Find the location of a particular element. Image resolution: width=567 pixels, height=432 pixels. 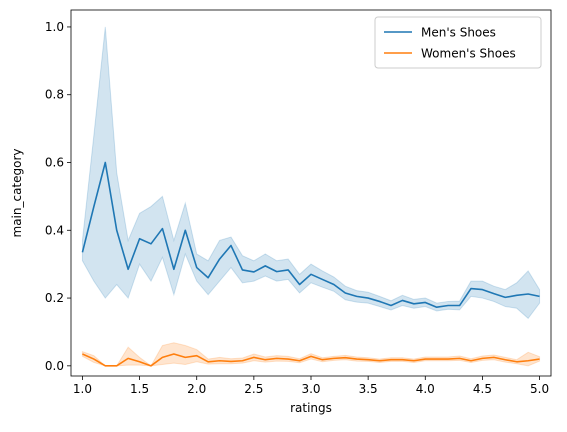

y-tick-label: 0.0 is located at coordinates (54, 366).